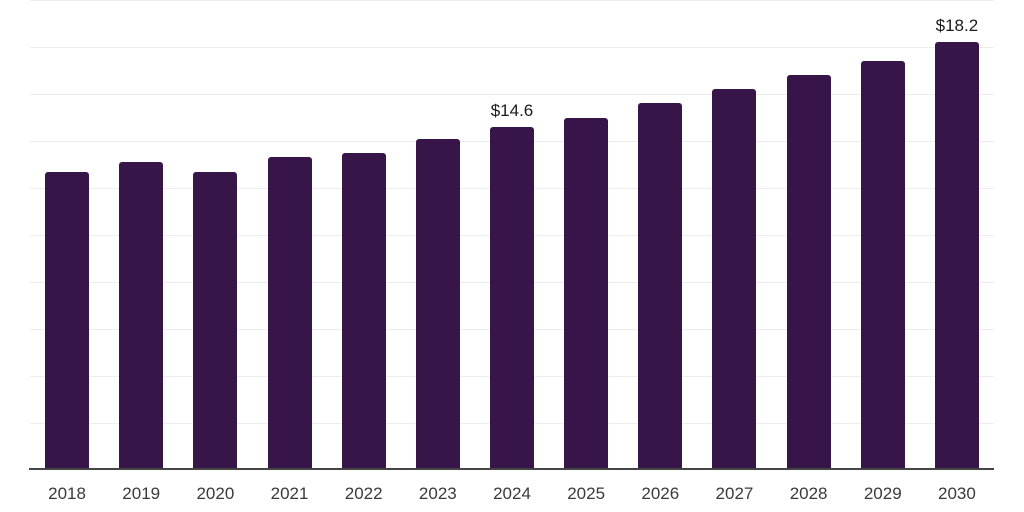 This screenshot has width=1024, height=512. What do you see at coordinates (67, 320) in the screenshot?
I see `bar-2018` at bounding box center [67, 320].